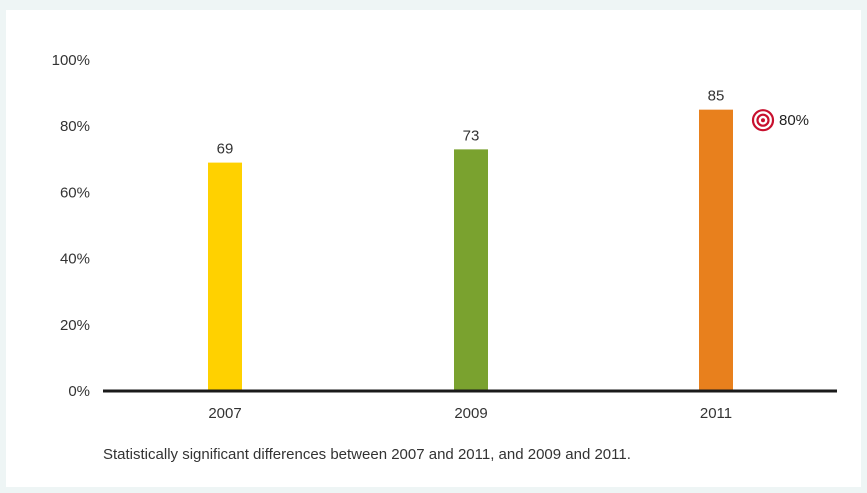 This screenshot has height=493, width=867. Describe the element at coordinates (75, 325) in the screenshot. I see `y-tick-label: 20%` at that location.